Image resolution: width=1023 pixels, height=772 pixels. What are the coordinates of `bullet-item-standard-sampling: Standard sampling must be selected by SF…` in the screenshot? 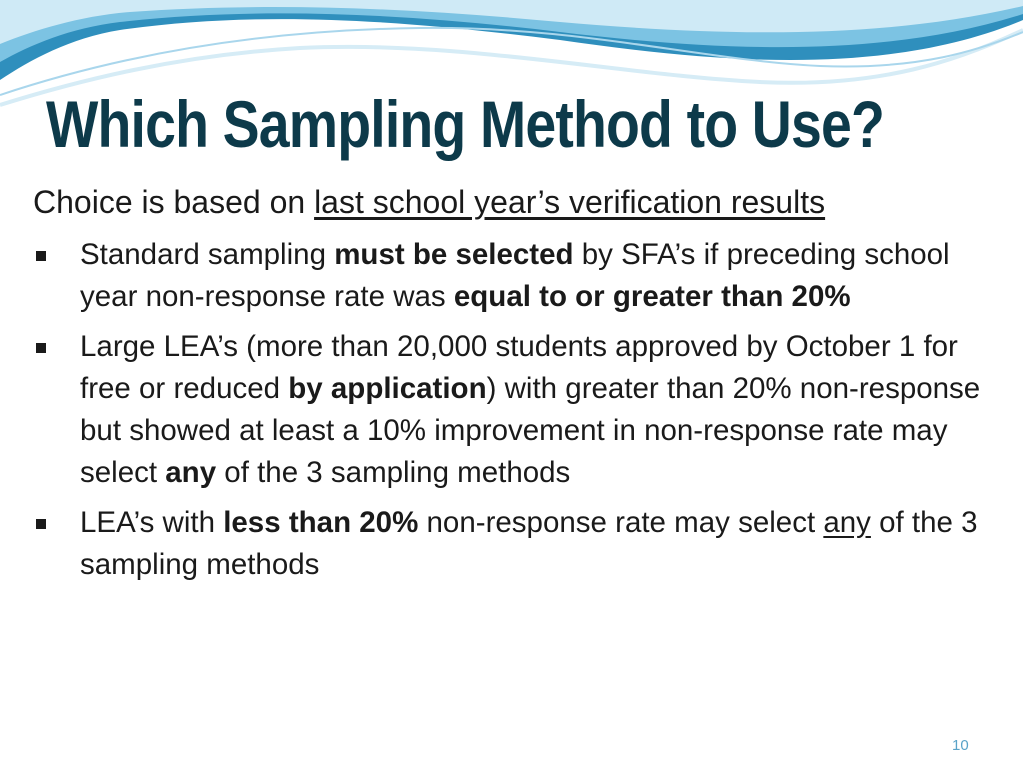 It's located at (513, 276).